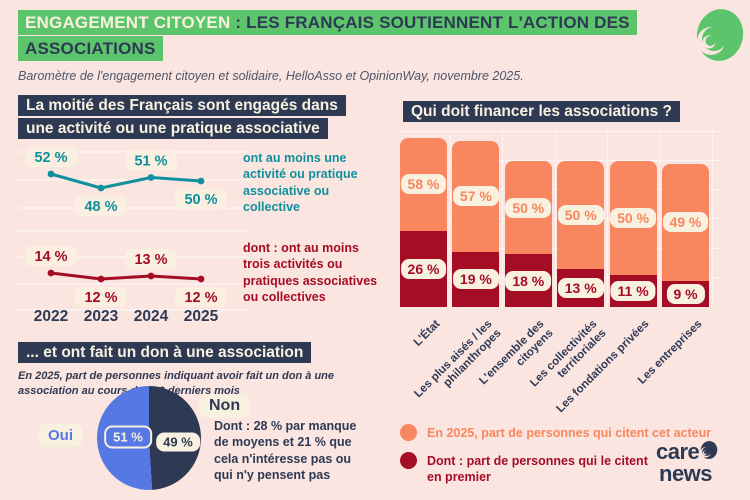 This screenshot has height=500, width=750. What do you see at coordinates (720, 35) in the screenshot?
I see `spiral-logo-icon` at bounding box center [720, 35].